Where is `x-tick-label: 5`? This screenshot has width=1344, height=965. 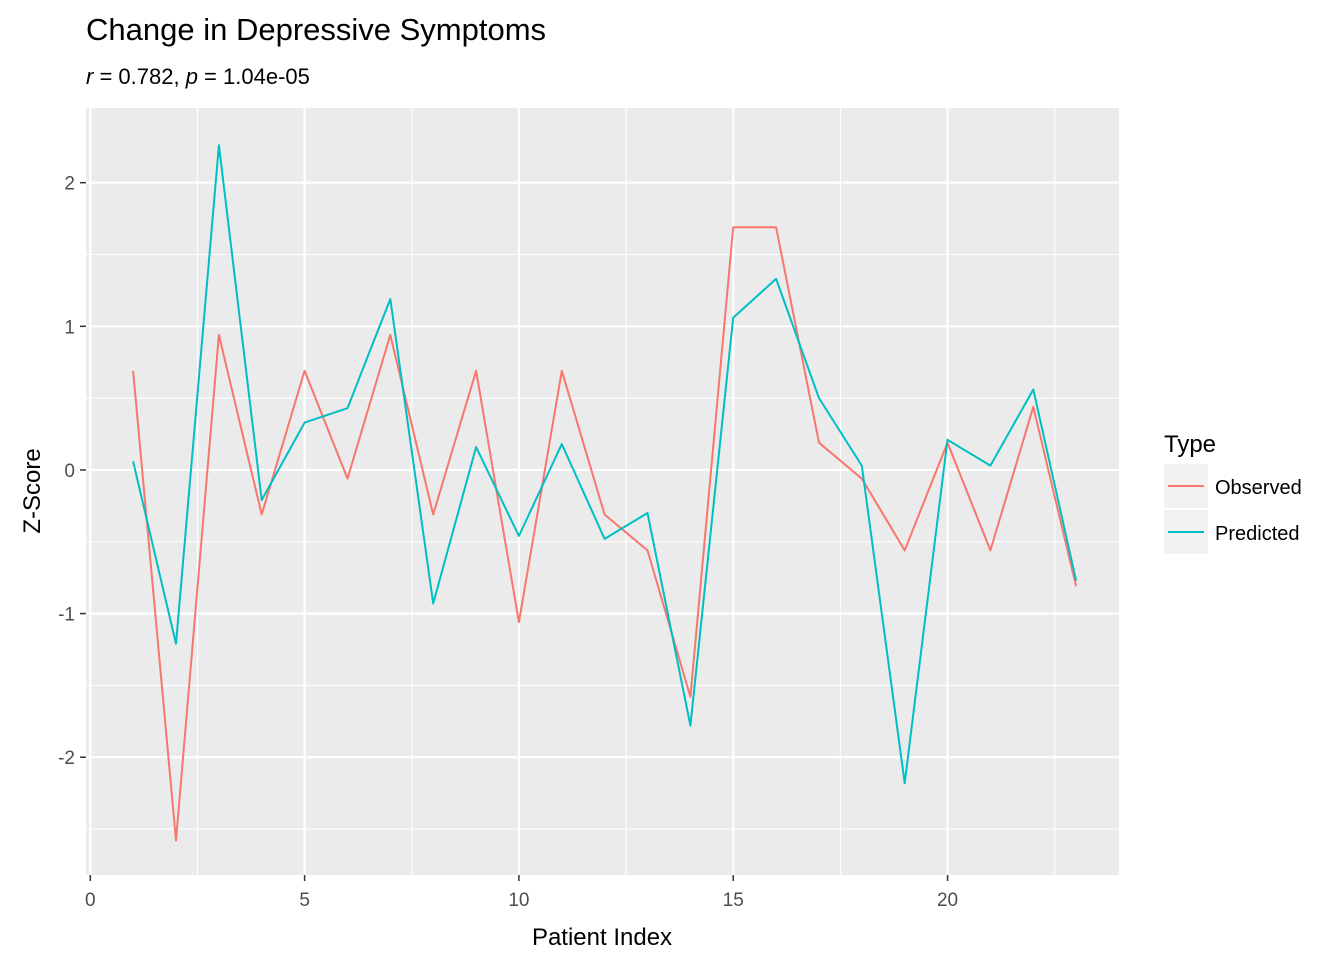 x-tick-label: 5 is located at coordinates (304, 900).